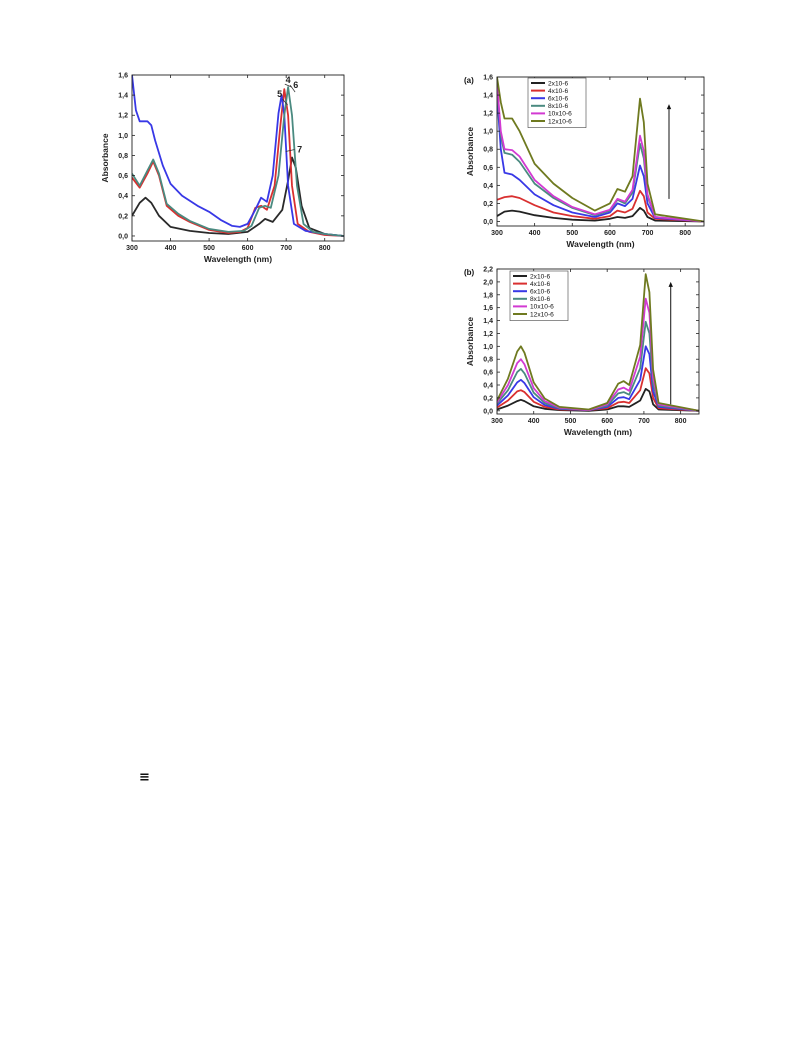 The image size is (793, 1057). What do you see at coordinates (279, 94) in the screenshot?
I see `curve-label-5: 5` at bounding box center [279, 94].